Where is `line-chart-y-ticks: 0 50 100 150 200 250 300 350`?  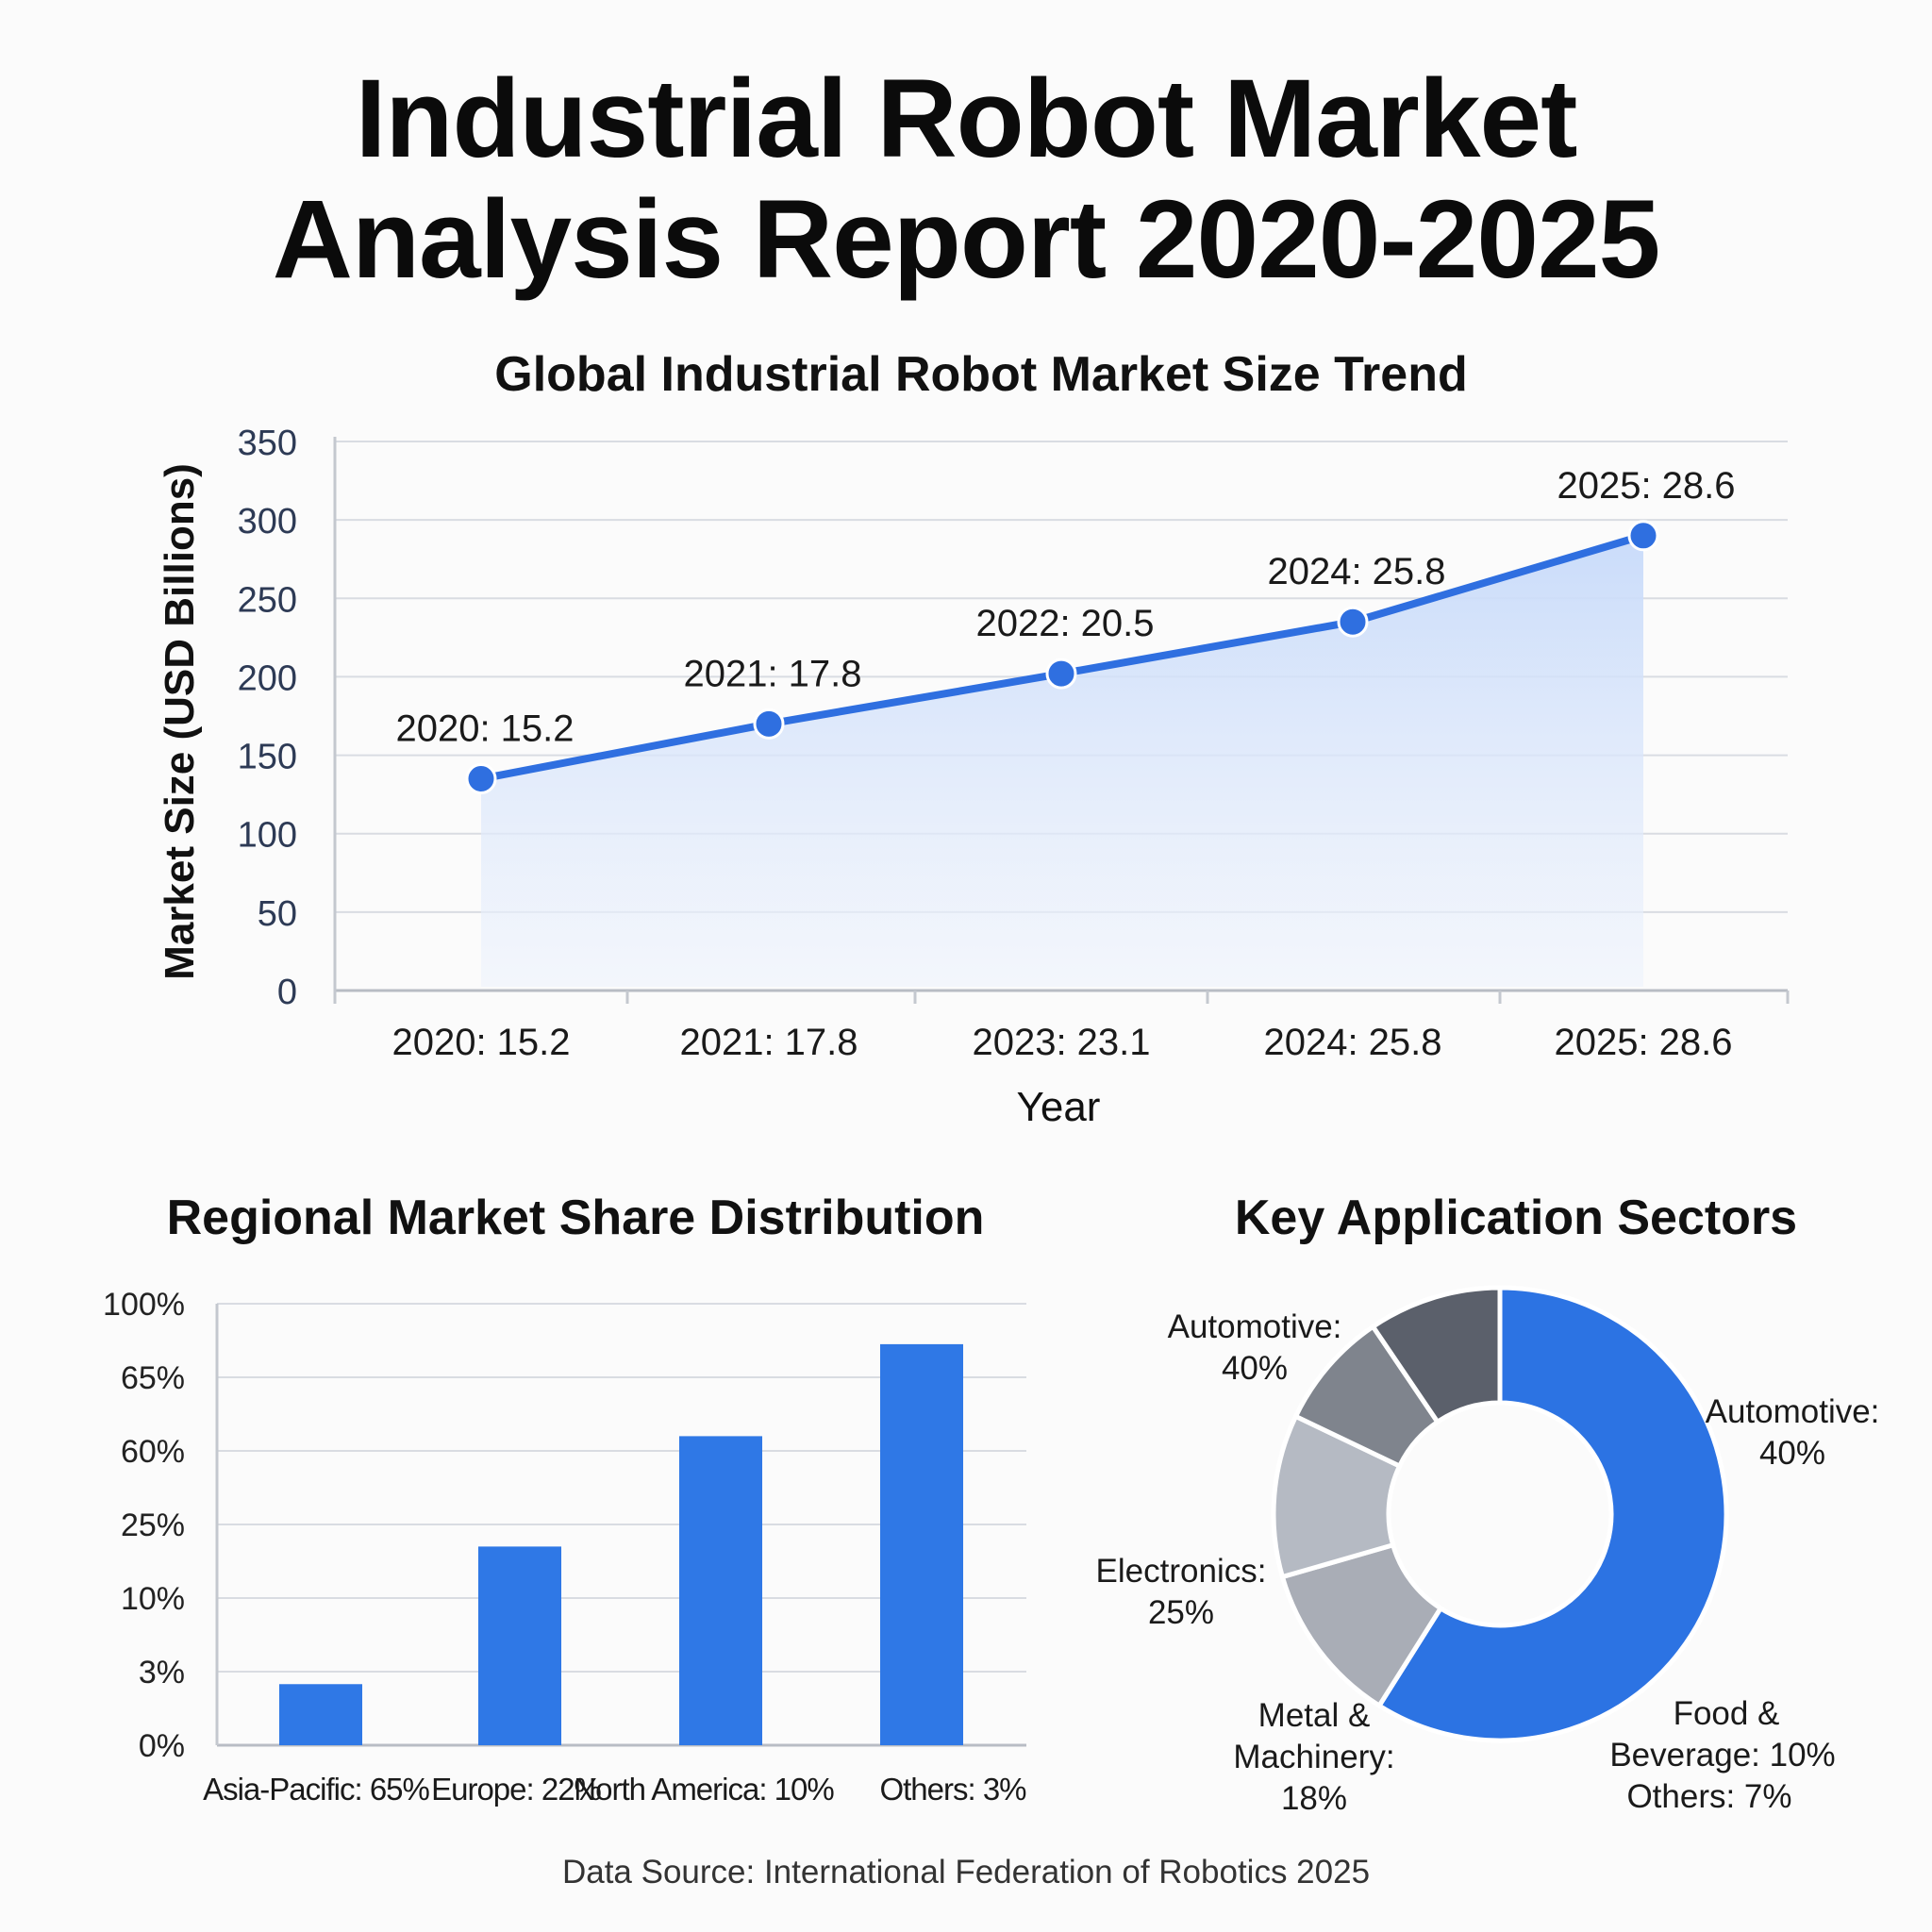 line-chart-y-ticks: 0 50 100 150 200 250 300 350 is located at coordinates (268, 718).